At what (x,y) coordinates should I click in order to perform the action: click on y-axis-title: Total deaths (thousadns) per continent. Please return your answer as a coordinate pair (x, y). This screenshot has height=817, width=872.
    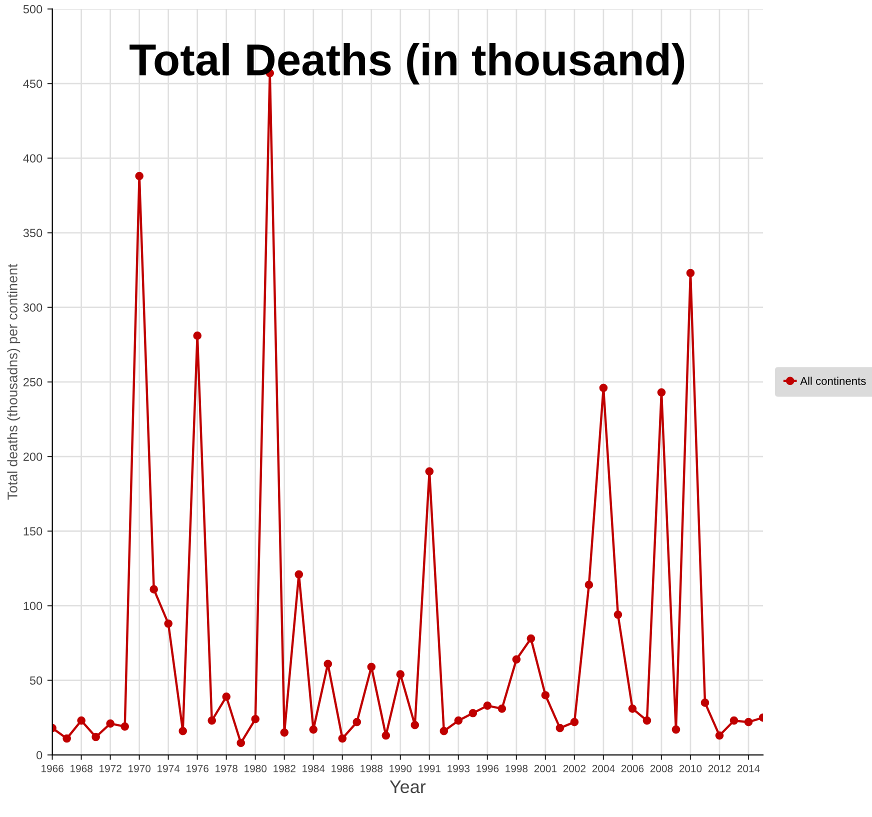
    Looking at the image, I should click on (13, 382).